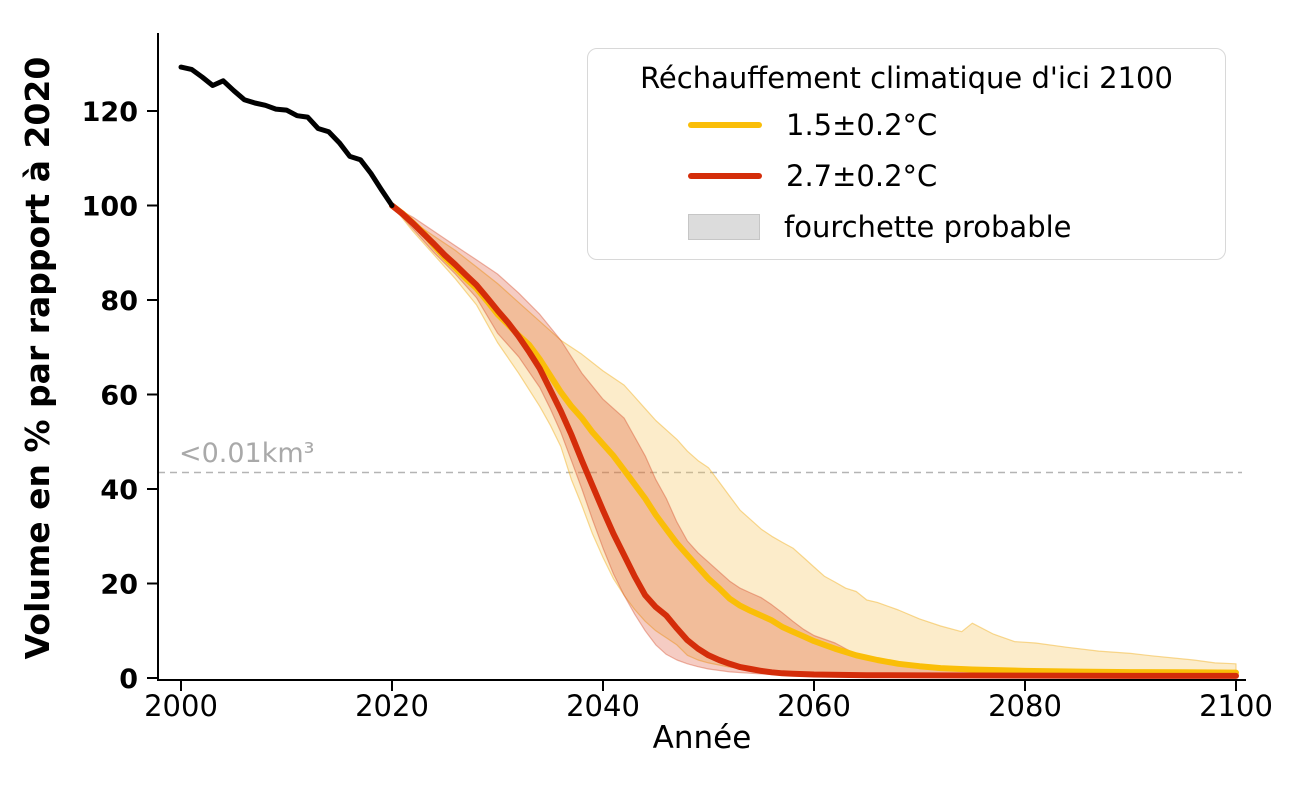 The image size is (1300, 800). I want to click on legend-item-label: 1.5±0.2°C, so click(862, 124).